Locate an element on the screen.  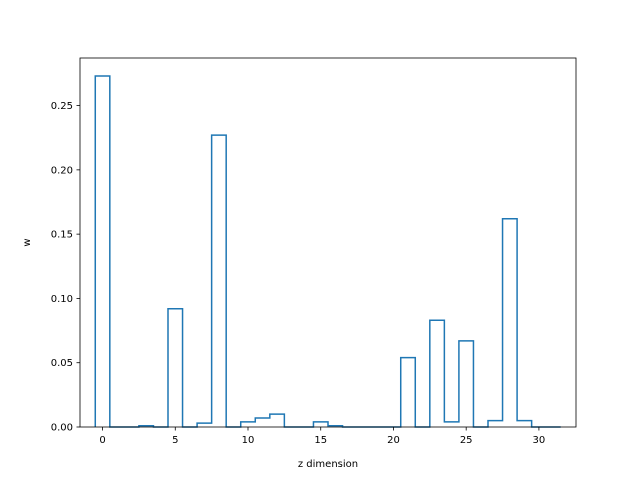
x-tick-label: 5 is located at coordinates (175, 440).